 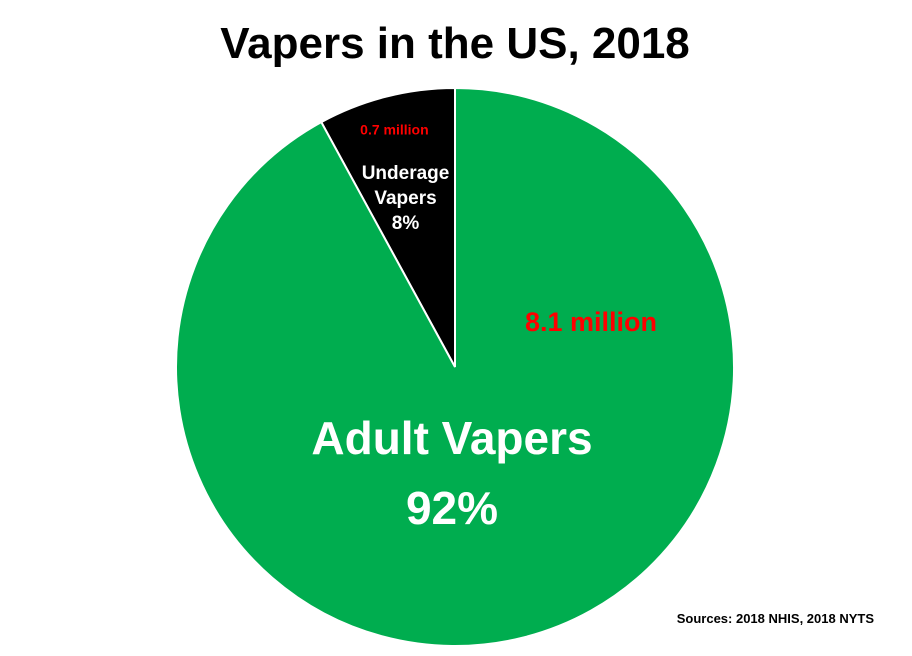 I want to click on name-label-adult-vapers: Adult Vapers, so click(x=451, y=438).